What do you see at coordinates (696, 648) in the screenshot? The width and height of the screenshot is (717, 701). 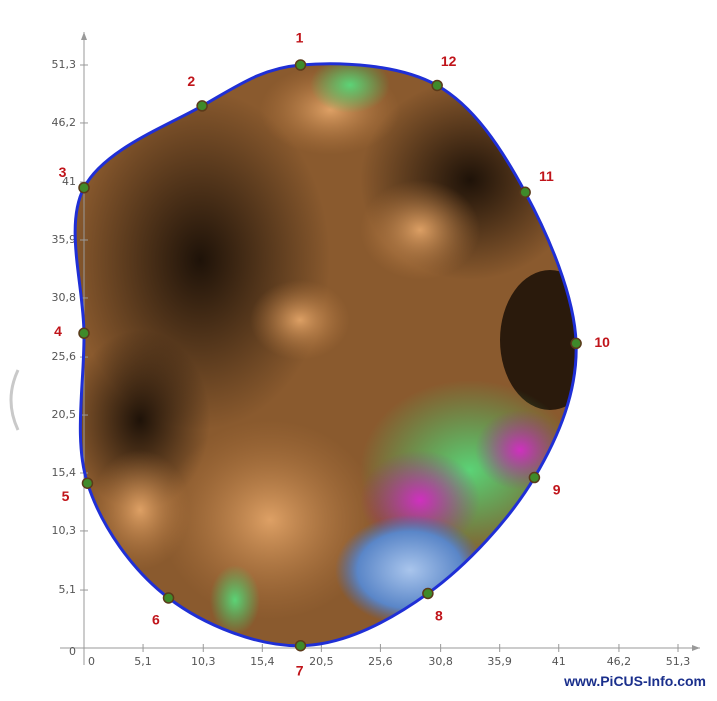 I see `x-axis-arrow` at bounding box center [696, 648].